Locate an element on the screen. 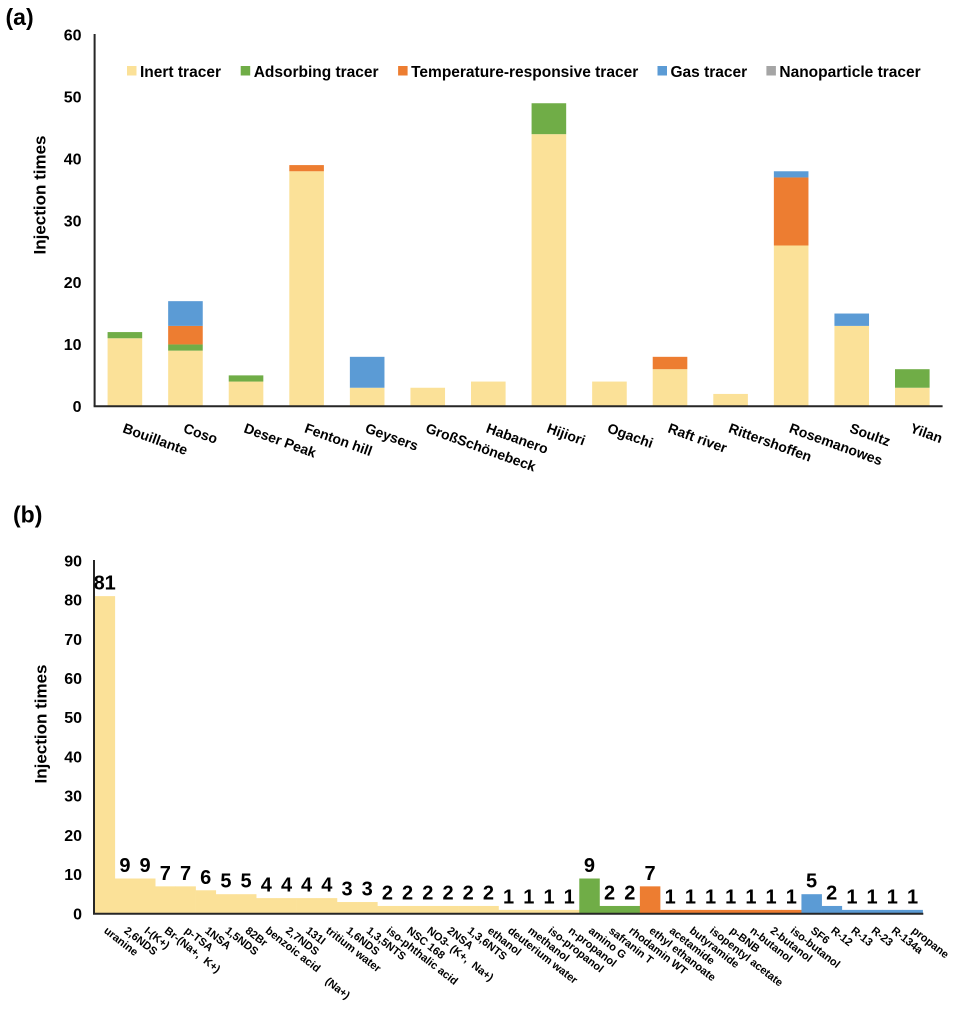  svg-text: Adsorbing tracer is located at coordinates (316, 72).